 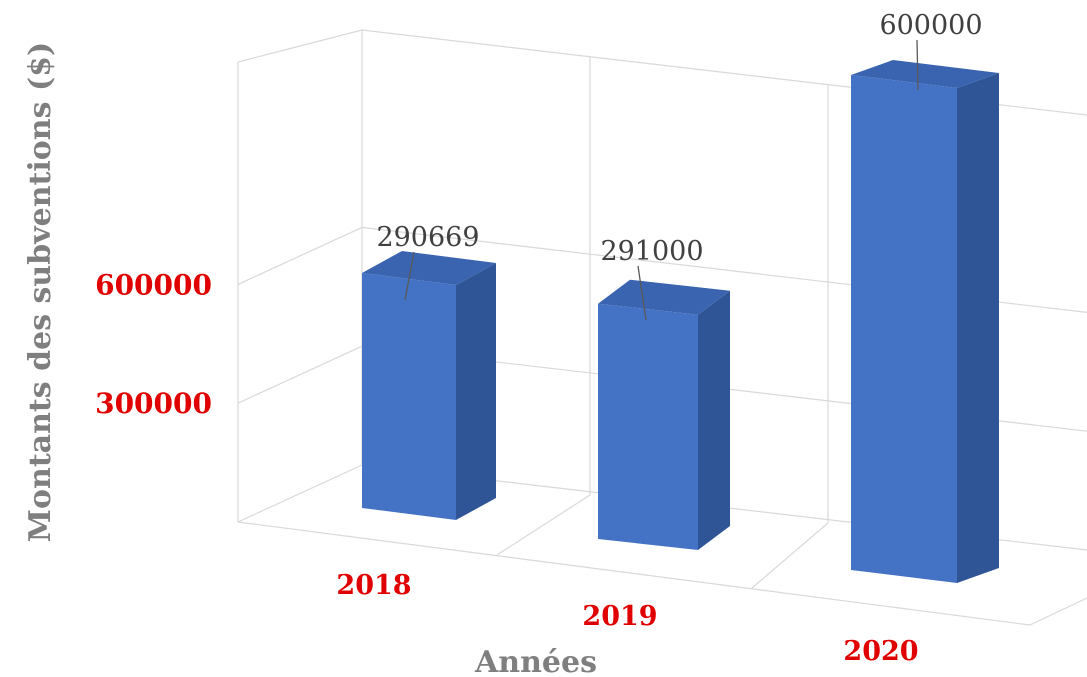 I want to click on y-tick-label: 300000, so click(x=153, y=403).